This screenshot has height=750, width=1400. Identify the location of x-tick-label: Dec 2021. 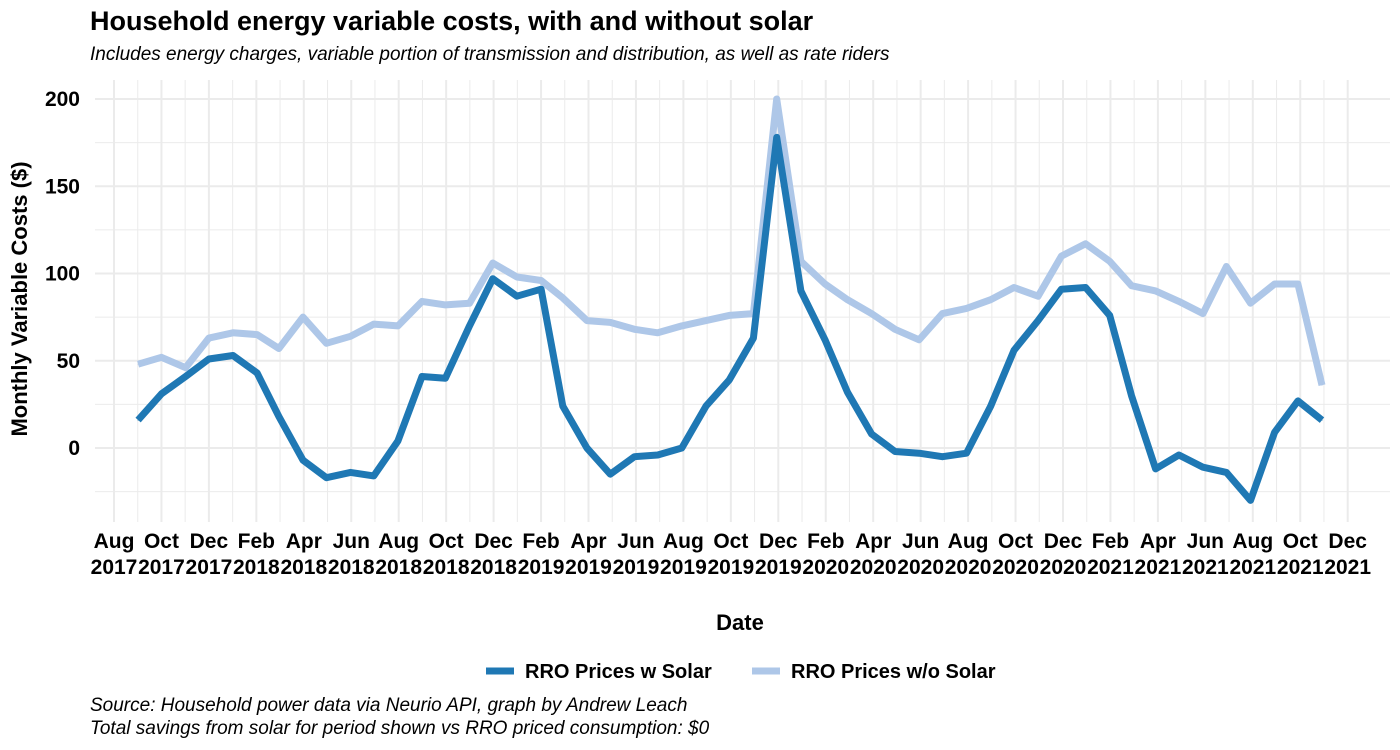
(1347, 554).